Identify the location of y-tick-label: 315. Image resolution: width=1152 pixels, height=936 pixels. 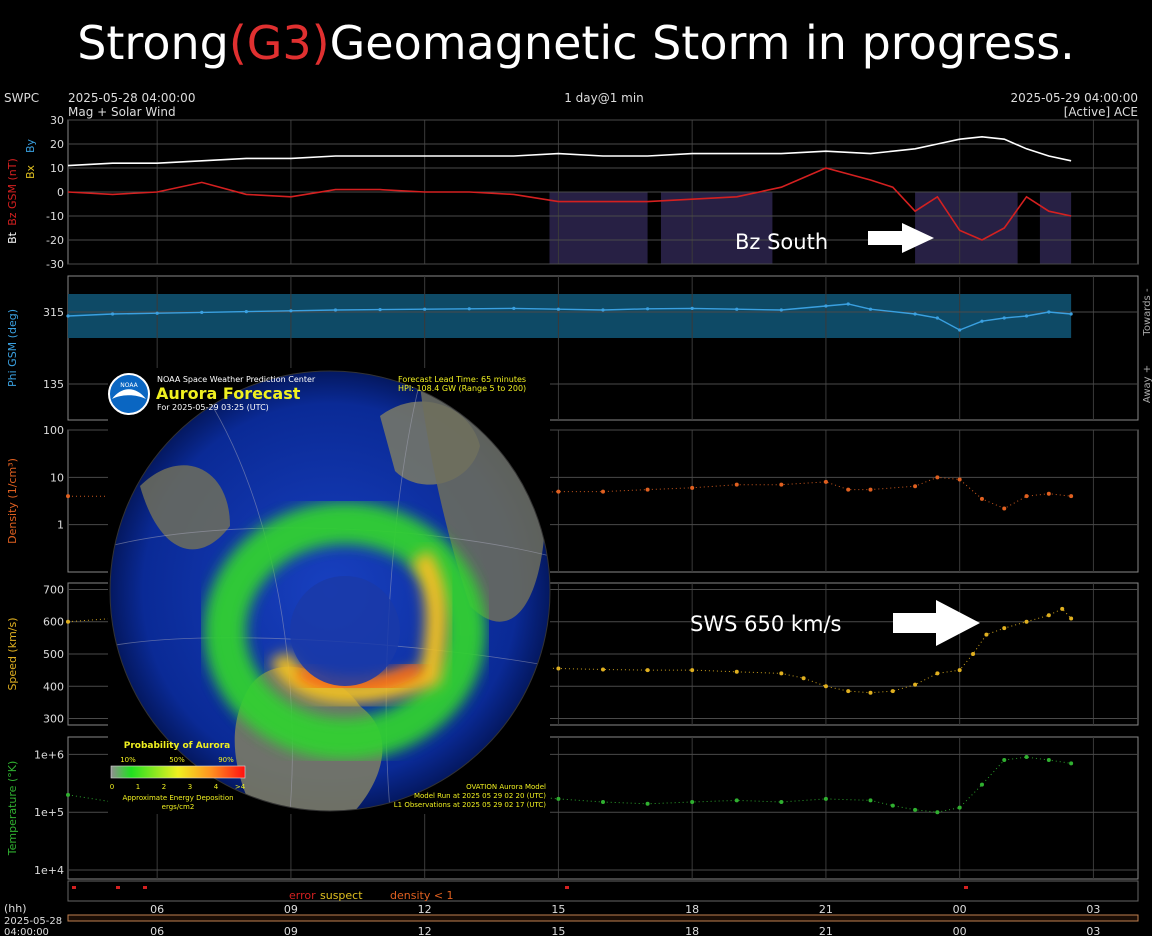
(53, 312).